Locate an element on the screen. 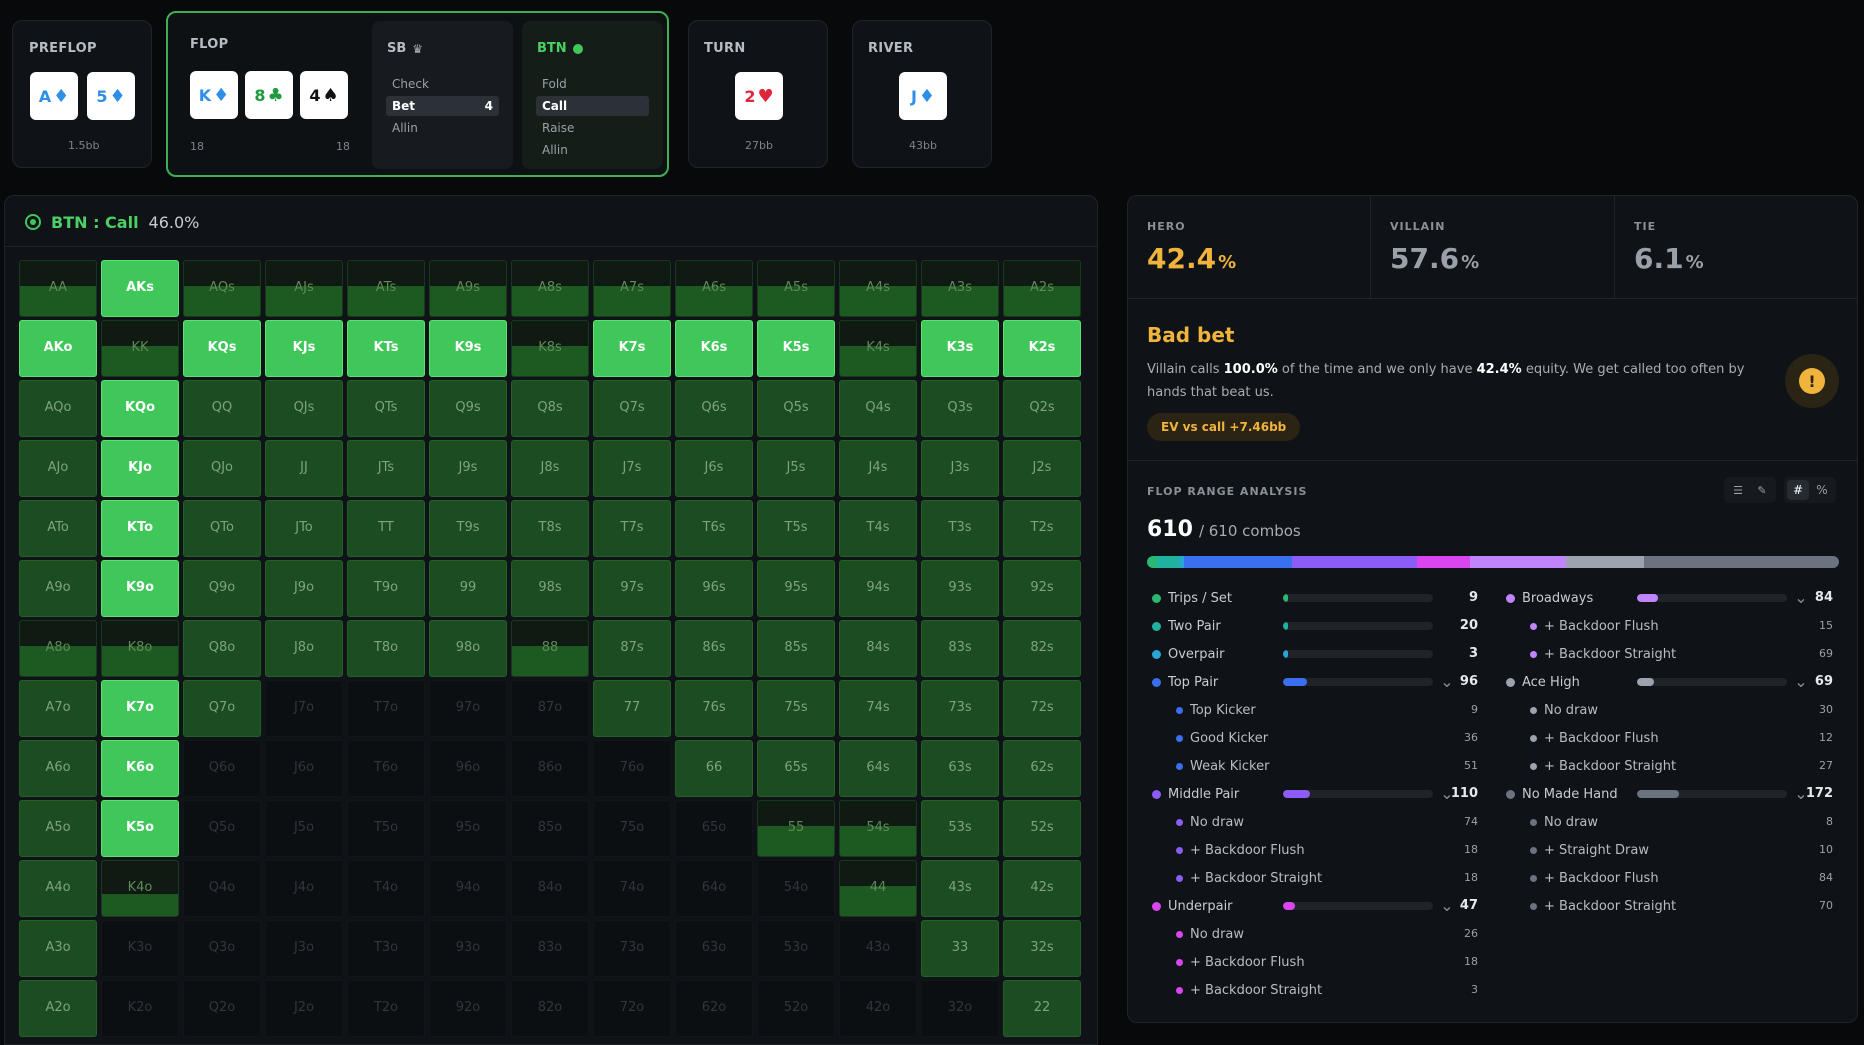  range-cell: T8o is located at coordinates (386, 648).